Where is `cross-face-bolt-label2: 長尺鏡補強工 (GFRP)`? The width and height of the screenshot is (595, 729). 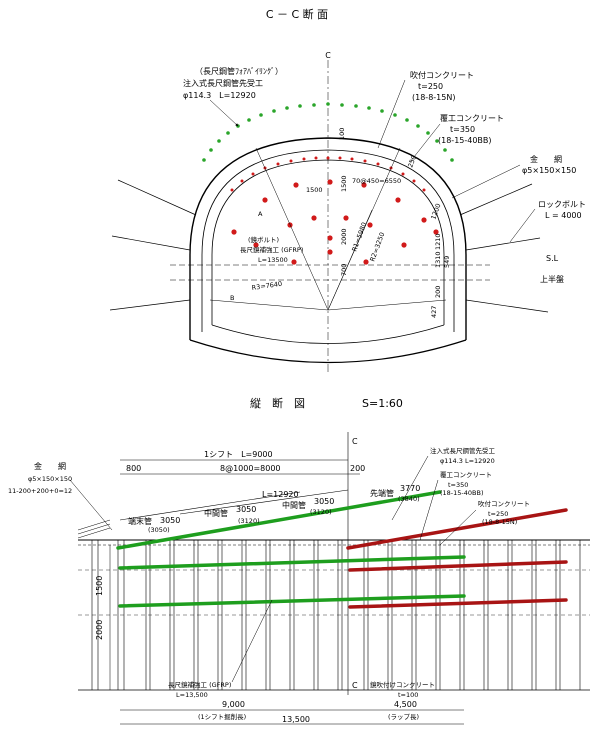
cross-face-bolt-label2: 長尺鏡補強工 (GFRP) is located at coordinates (271, 249).